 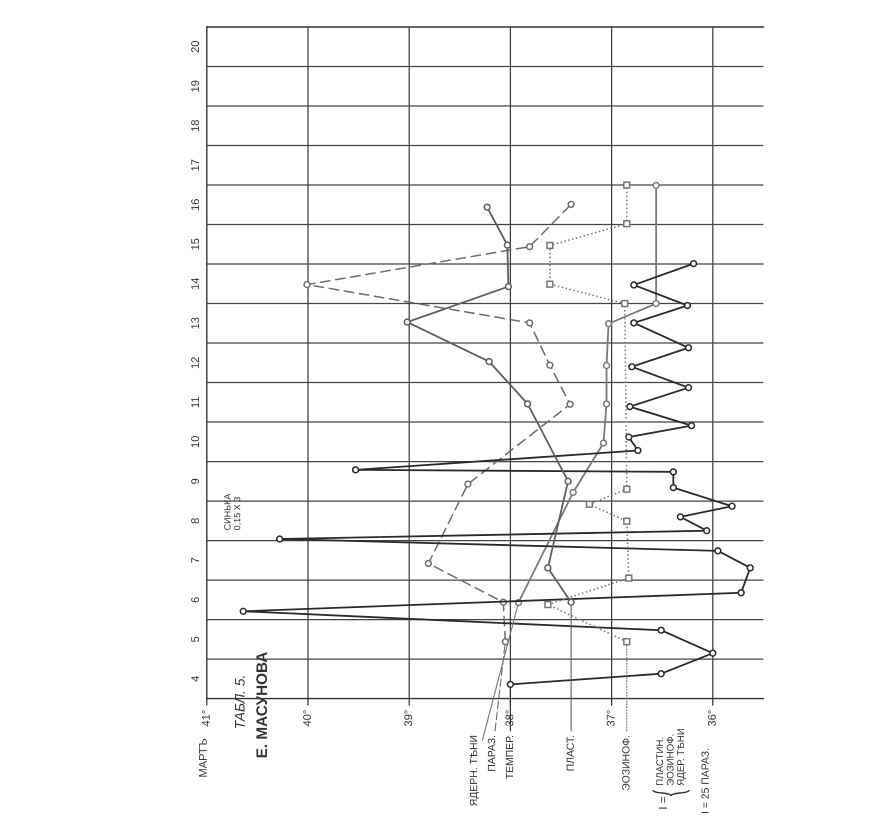 I want to click on text: ЭОЗИНОФ., so click(x=626, y=763).